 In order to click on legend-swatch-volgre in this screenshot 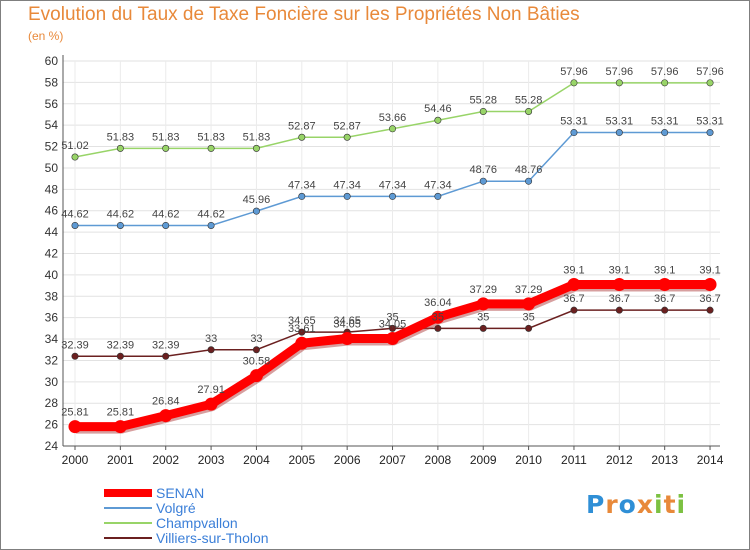, I will do `click(128, 508)`.